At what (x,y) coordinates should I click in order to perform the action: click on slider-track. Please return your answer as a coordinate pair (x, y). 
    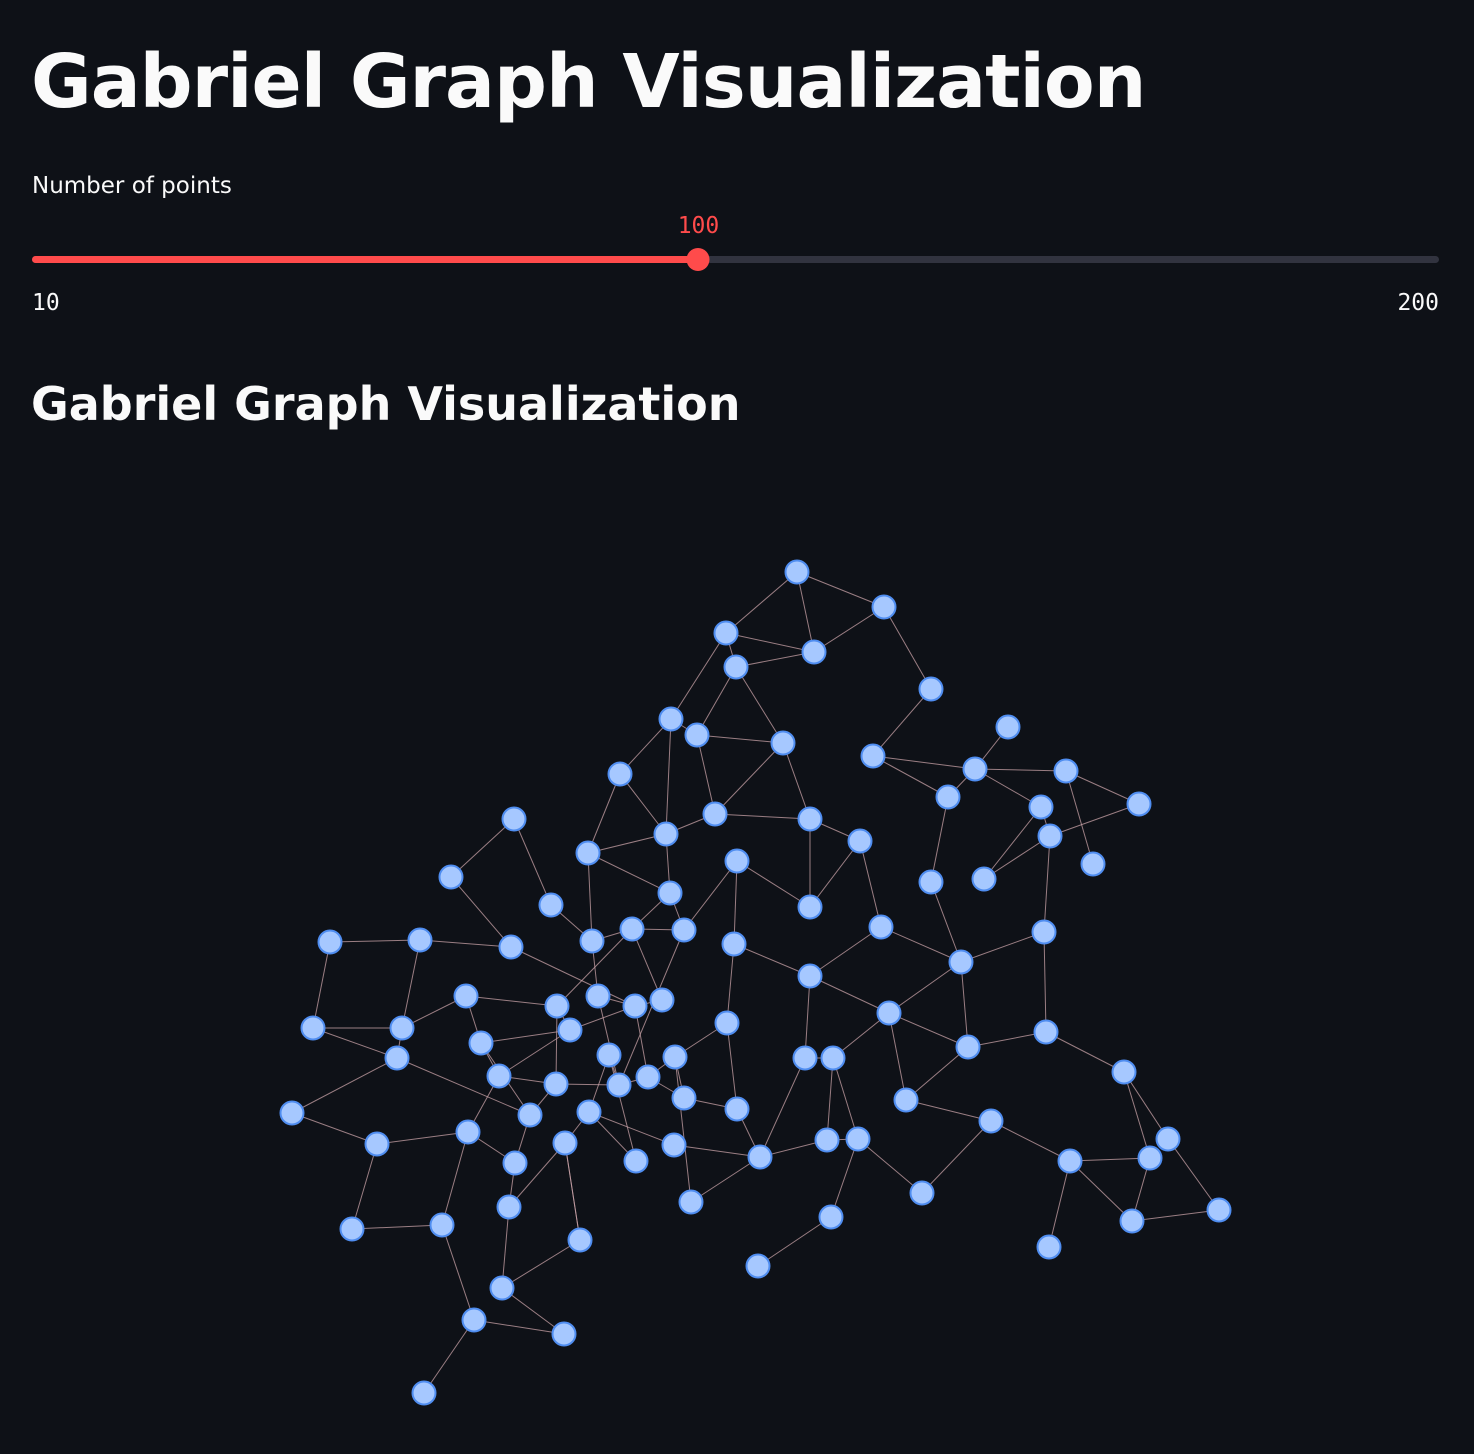
    Looking at the image, I should click on (735, 259).